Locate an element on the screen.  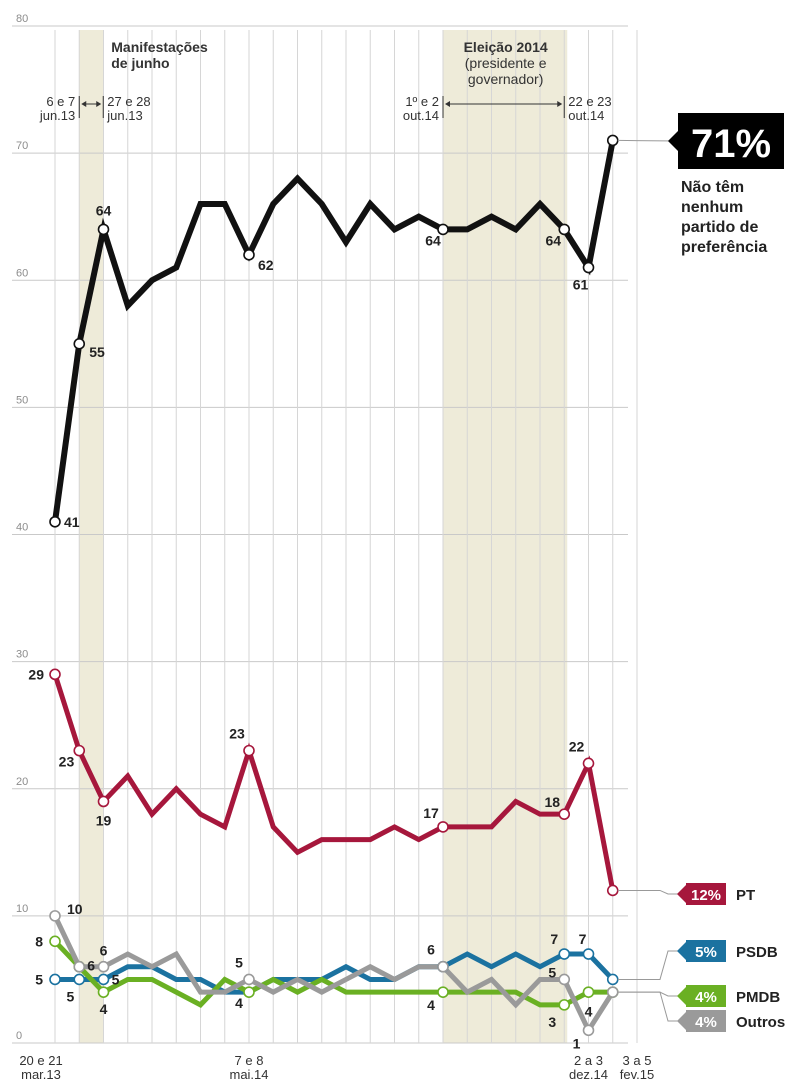
x-tick-label: 3 a 5 fev.15 is located at coordinates (637, 1067).